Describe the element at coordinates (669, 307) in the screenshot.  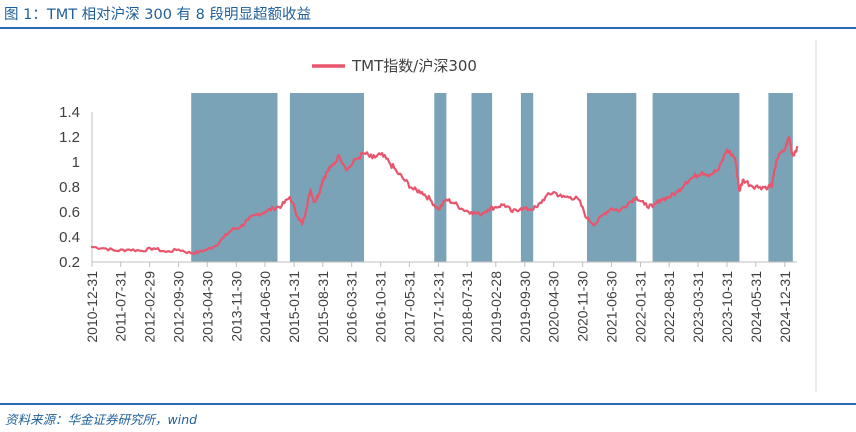
I see `x-tick-label: 2022-08-31` at that location.